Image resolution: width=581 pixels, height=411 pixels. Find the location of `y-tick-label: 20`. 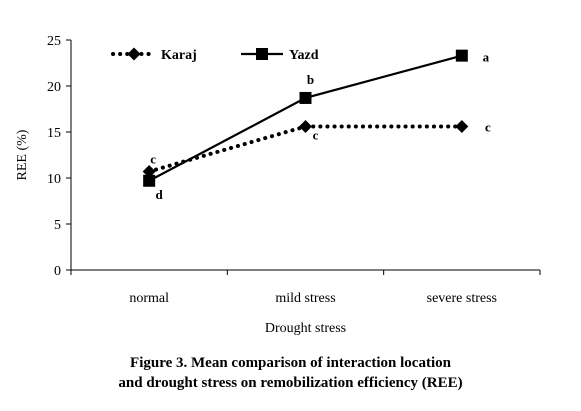

y-tick-label: 20 is located at coordinates (54, 87).